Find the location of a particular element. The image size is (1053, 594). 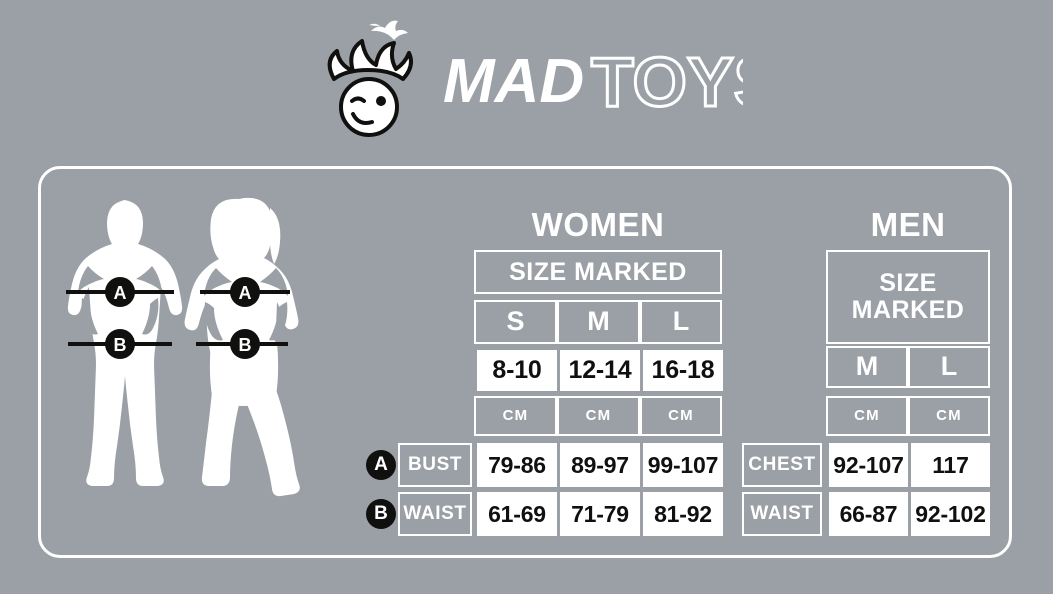

women-unit-m: CM is located at coordinates (598, 416).